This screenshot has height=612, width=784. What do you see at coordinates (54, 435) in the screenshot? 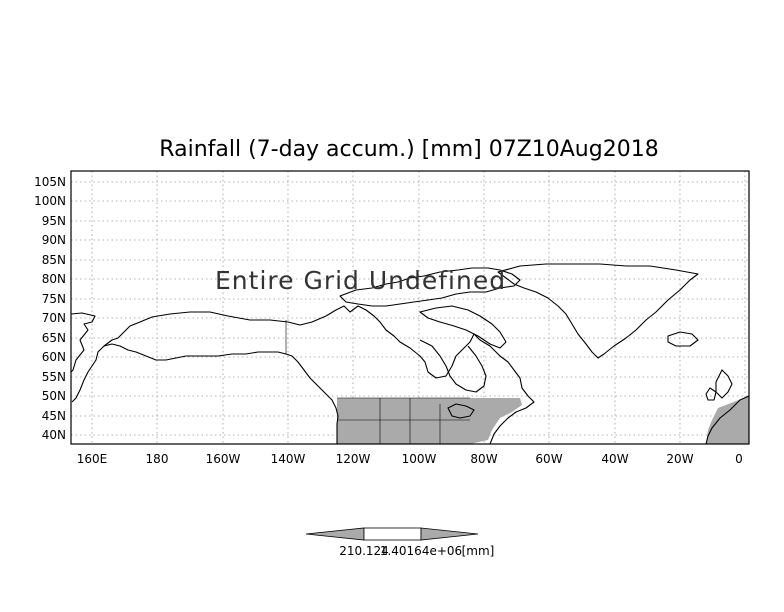
I see `lat-tick-label: 40N` at bounding box center [54, 435].